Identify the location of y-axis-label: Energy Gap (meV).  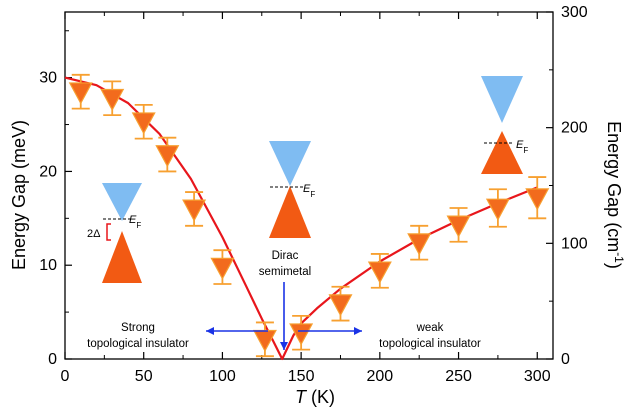
(19, 195).